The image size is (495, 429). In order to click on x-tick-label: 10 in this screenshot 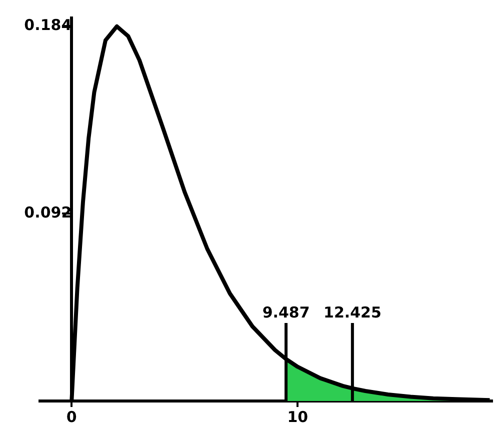, I will do `click(297, 417)`.